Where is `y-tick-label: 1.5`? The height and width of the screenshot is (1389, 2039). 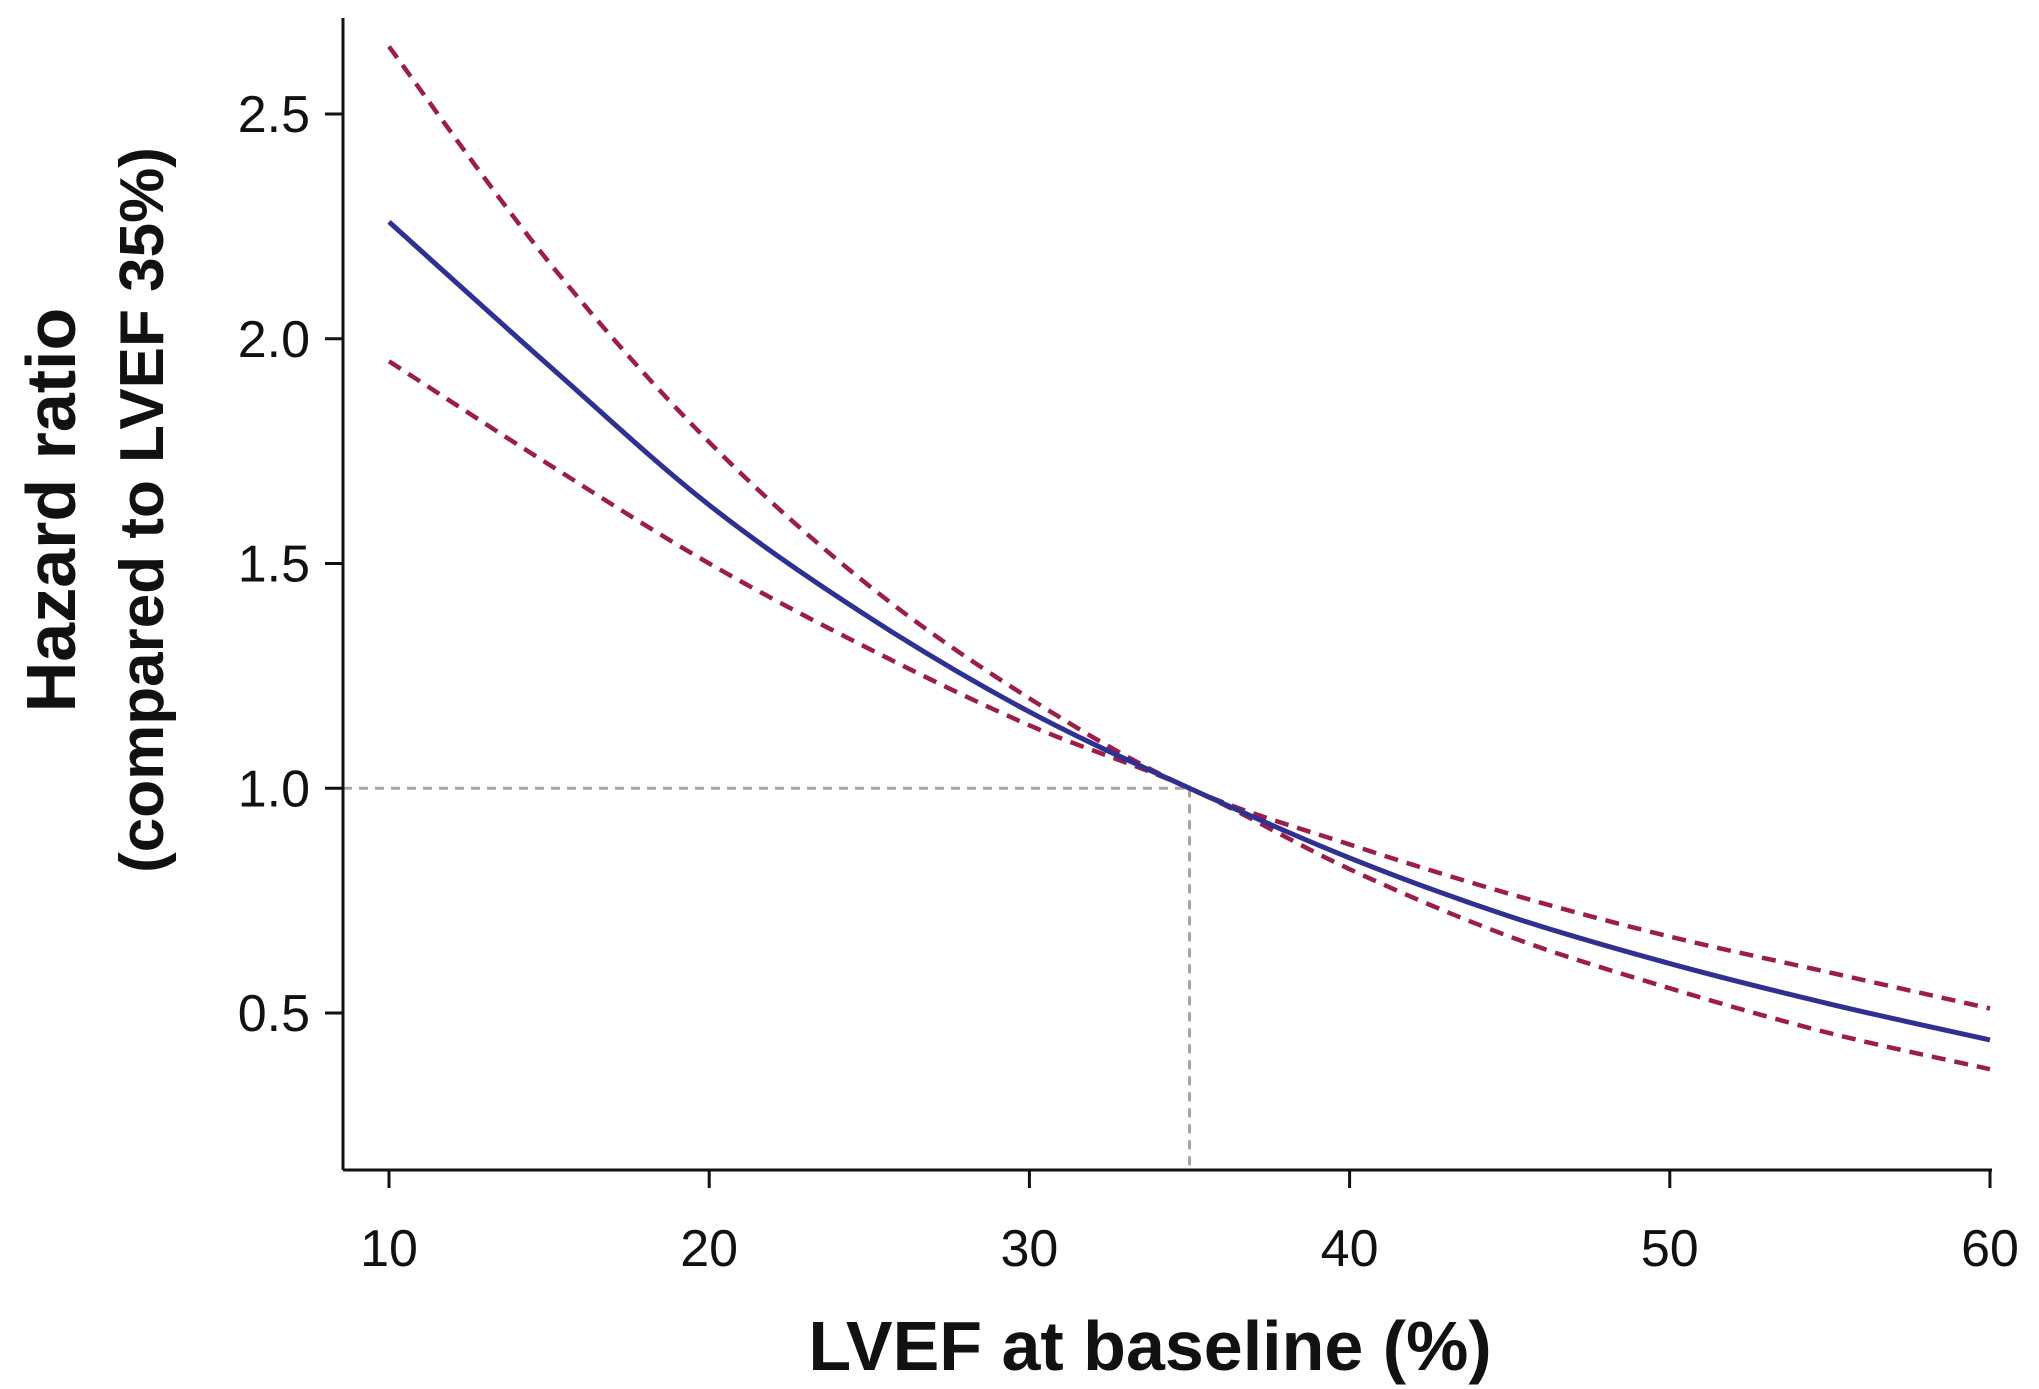
y-tick-label: 1.5 is located at coordinates (274, 565).